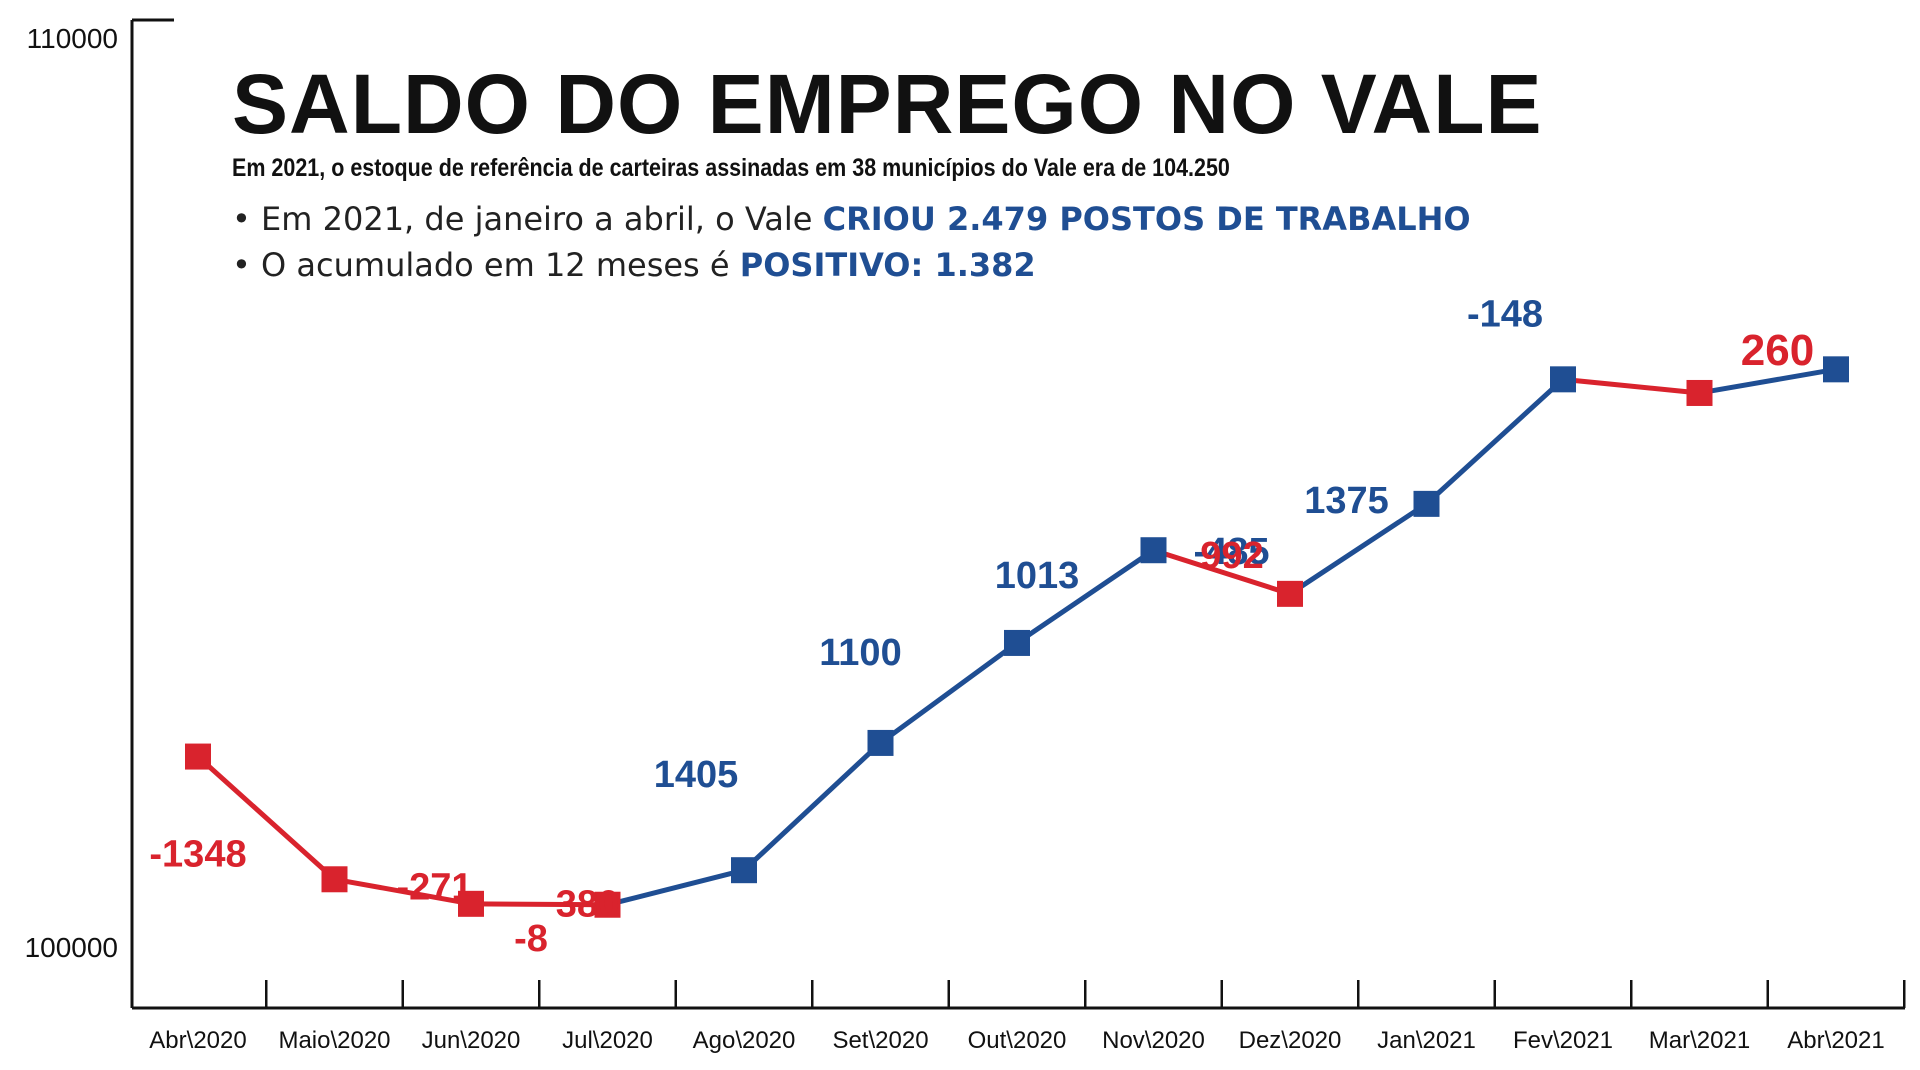 This screenshot has width=1920, height=1070. Describe the element at coordinates (1153, 1040) in the screenshot. I see `x-tick-label: Nov\2020` at that location.